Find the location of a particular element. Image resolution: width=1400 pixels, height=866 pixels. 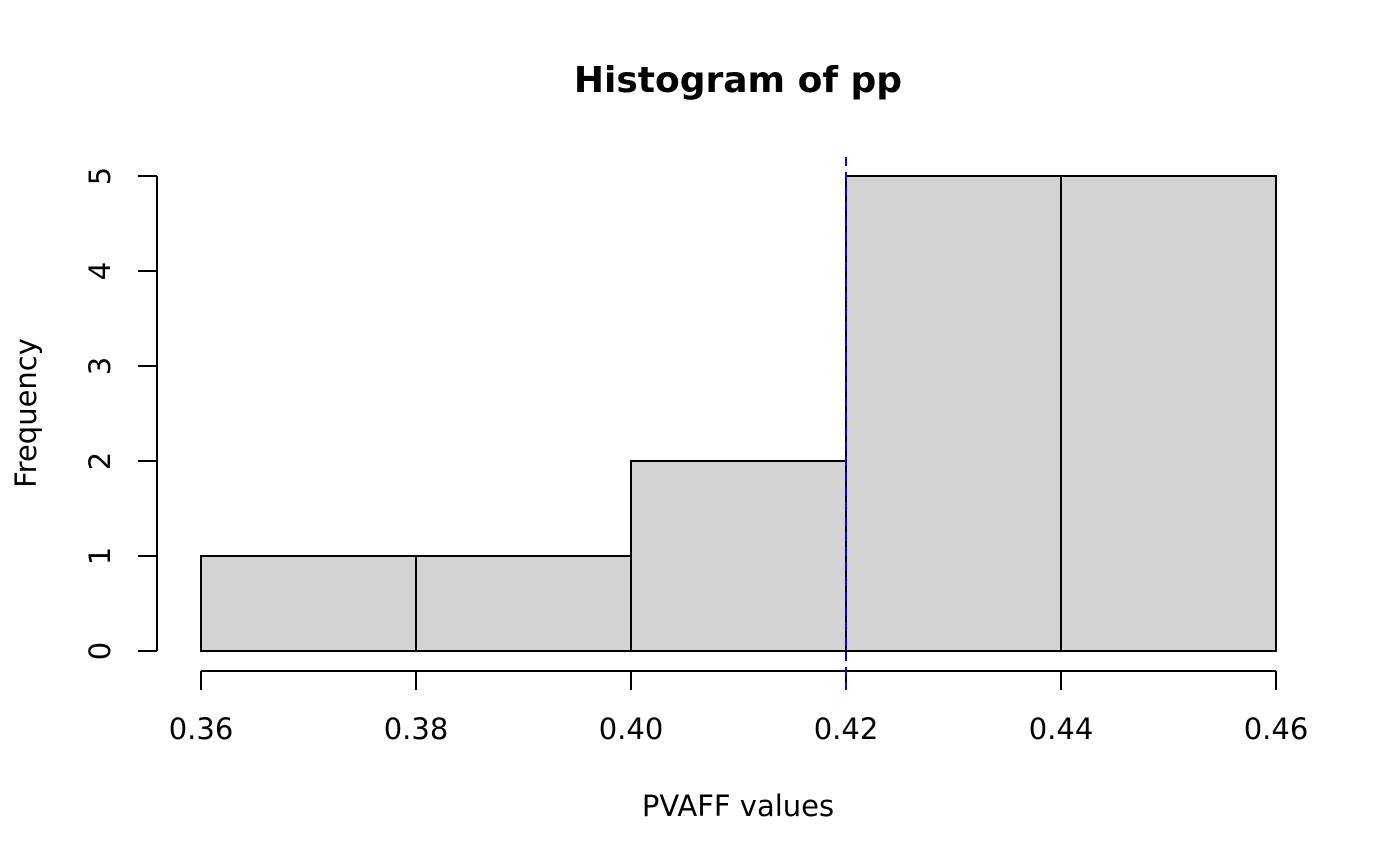

y-tick-label: 4 is located at coordinates (100, 271).